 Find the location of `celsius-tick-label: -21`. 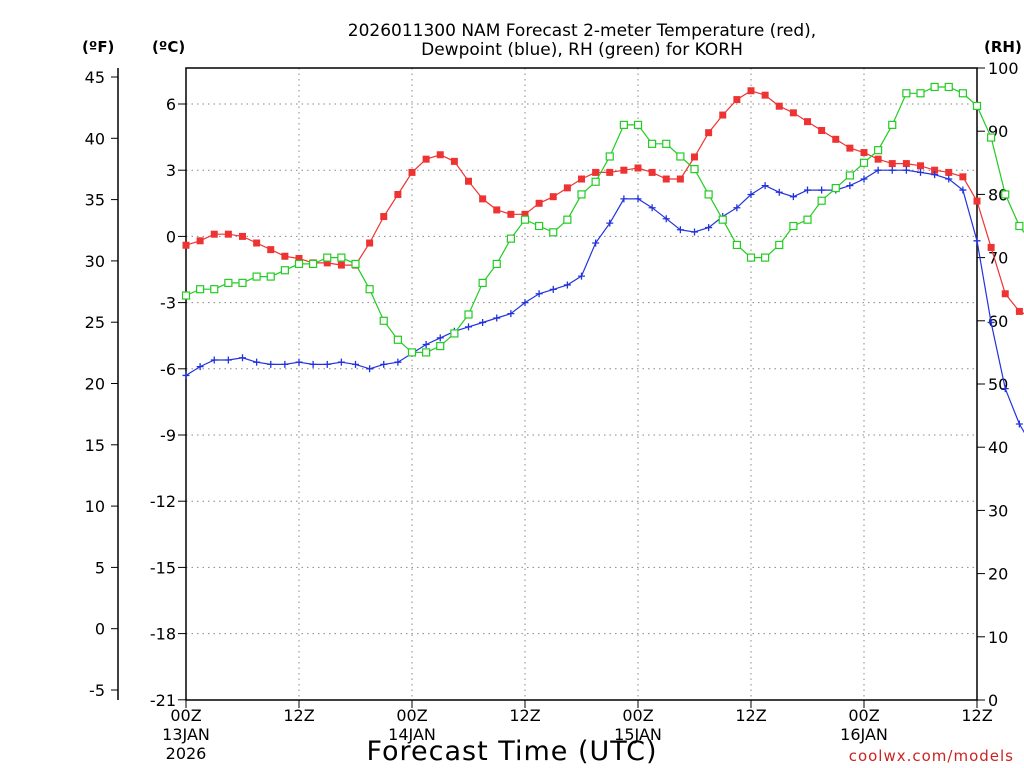

celsius-tick-label: -21 is located at coordinates (163, 700).